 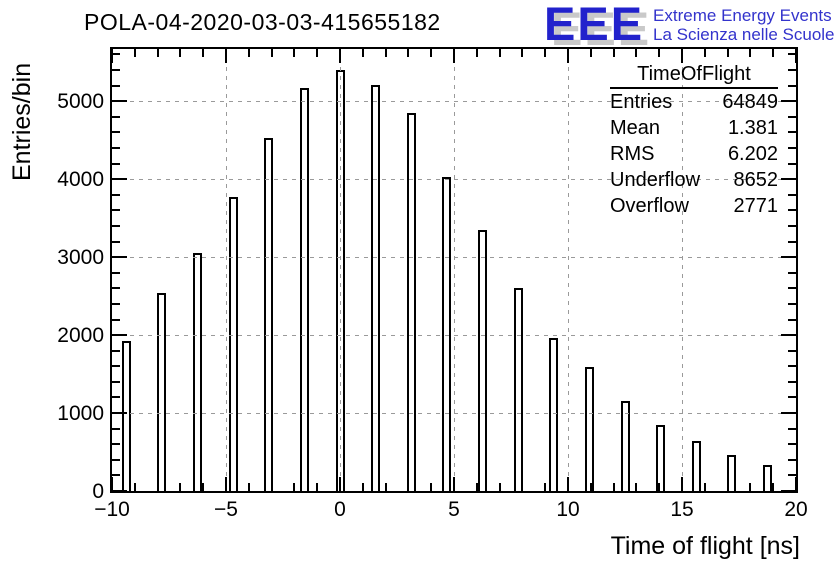 What do you see at coordinates (641, 101) in the screenshot?
I see `stats-row-label: Entries` at bounding box center [641, 101].